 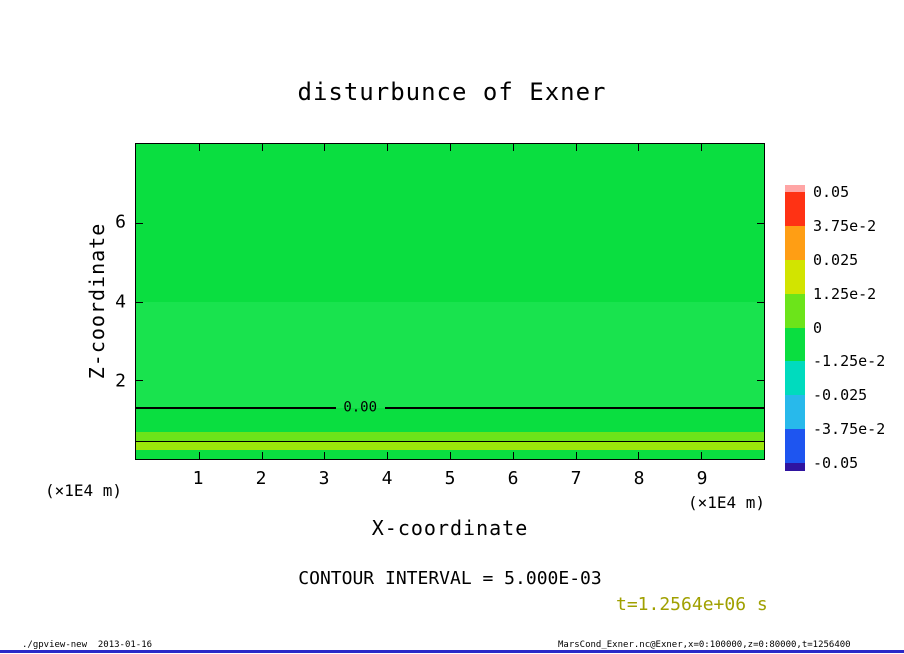 I want to click on colorbar-label: 1.25e-2, so click(x=845, y=293).